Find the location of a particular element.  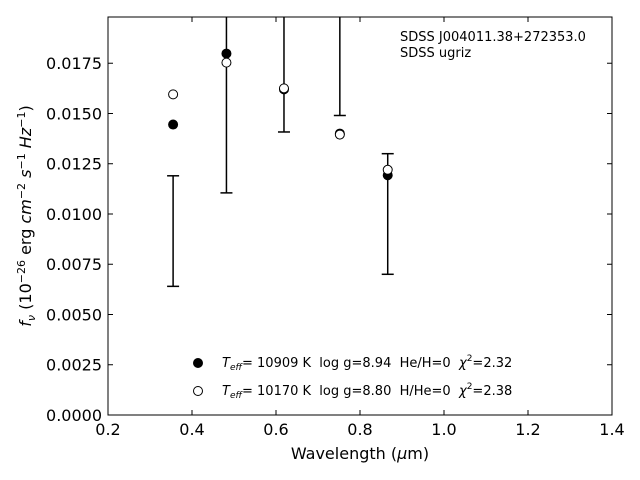

y-tick-label: 0.0075 is located at coordinates (74, 264).